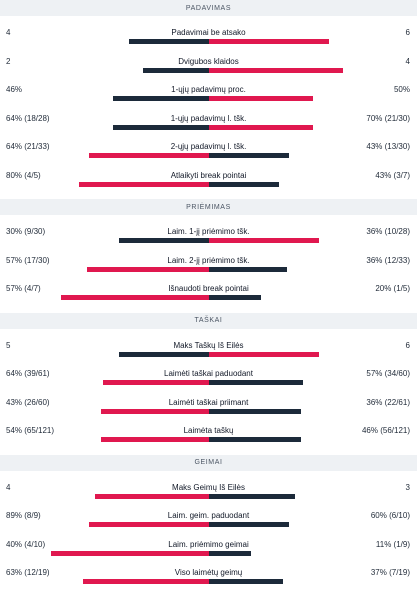 The width and height of the screenshot is (417, 597). I want to click on stat-left-value: 30% (9/30), so click(26, 231).